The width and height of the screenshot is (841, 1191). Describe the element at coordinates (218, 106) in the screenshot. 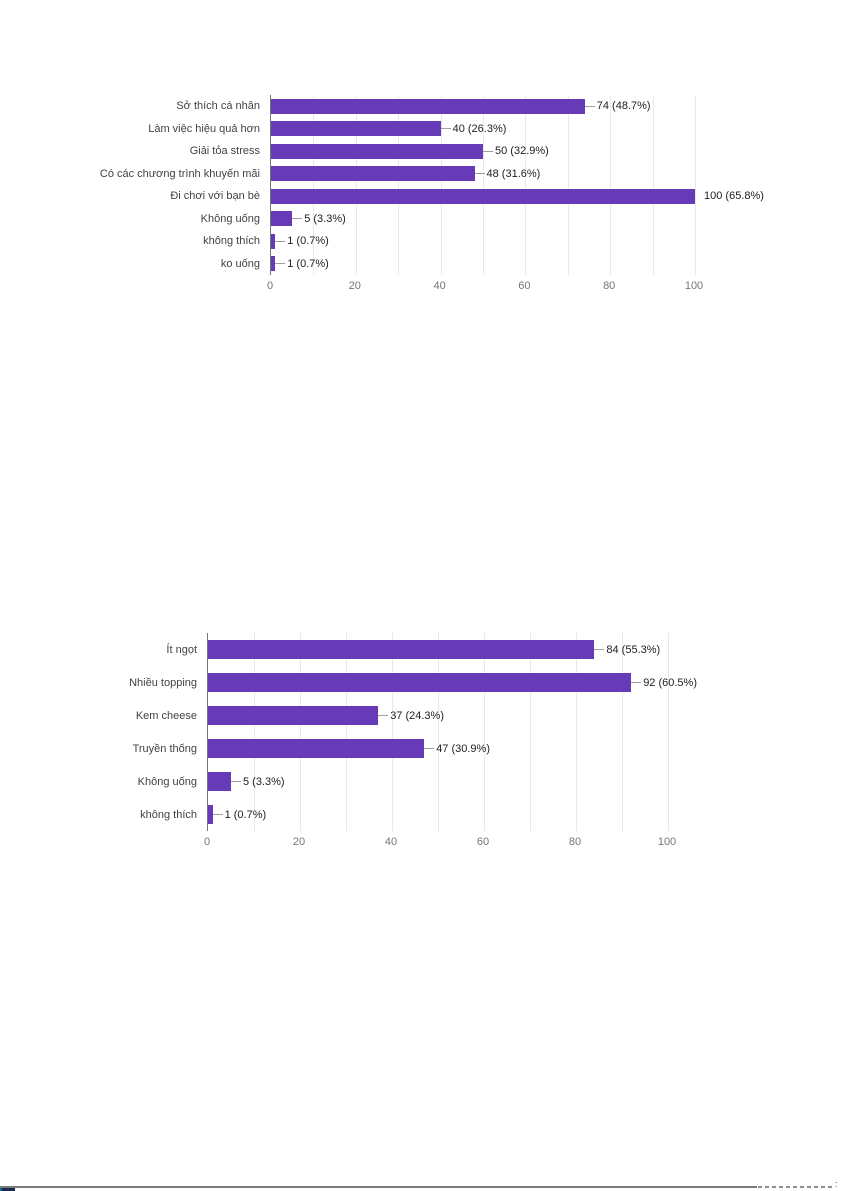

I see `category-label: Sở thích cá nhân` at that location.